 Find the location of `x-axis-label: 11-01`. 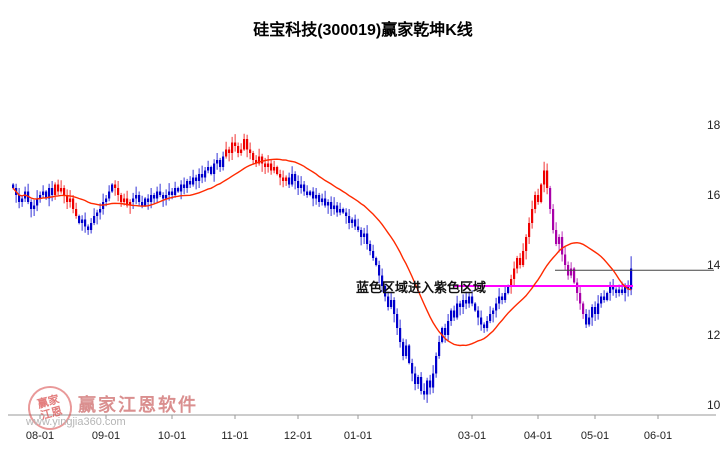

x-axis-label: 11-01 is located at coordinates (234, 436).